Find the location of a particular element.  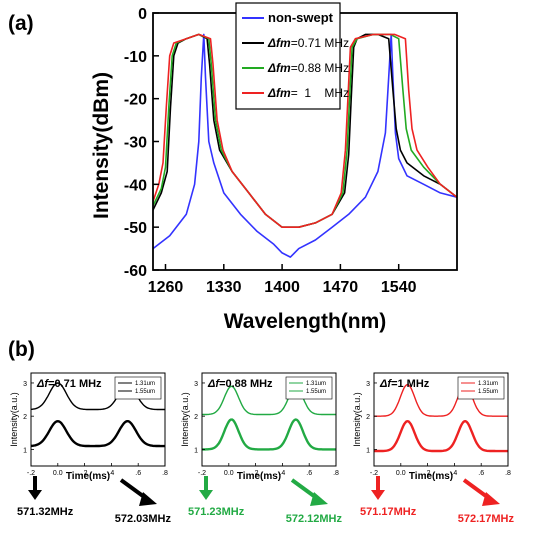

b-arrow-label-2-0: 571.23MHz is located at coordinates (216, 512).